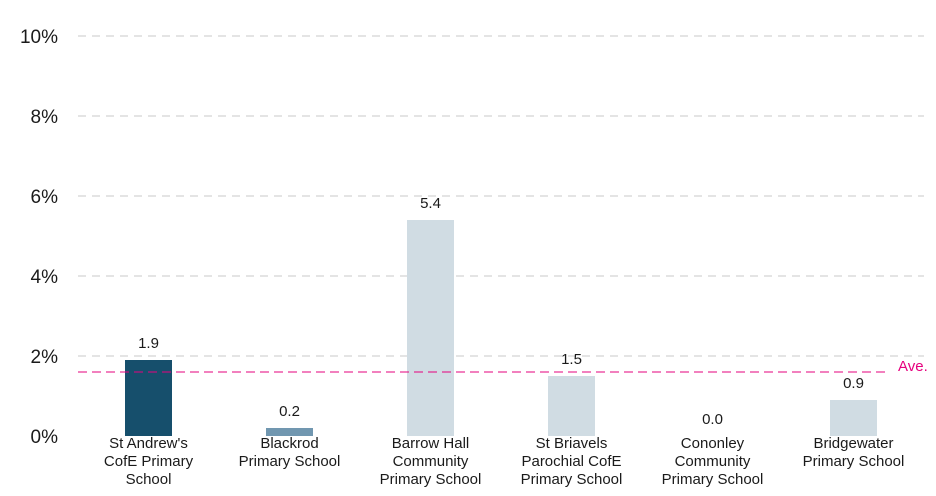 This screenshot has width=936, height=496. Describe the element at coordinates (148, 443) in the screenshot. I see `x-tick-label-line: St Andrew's` at that location.